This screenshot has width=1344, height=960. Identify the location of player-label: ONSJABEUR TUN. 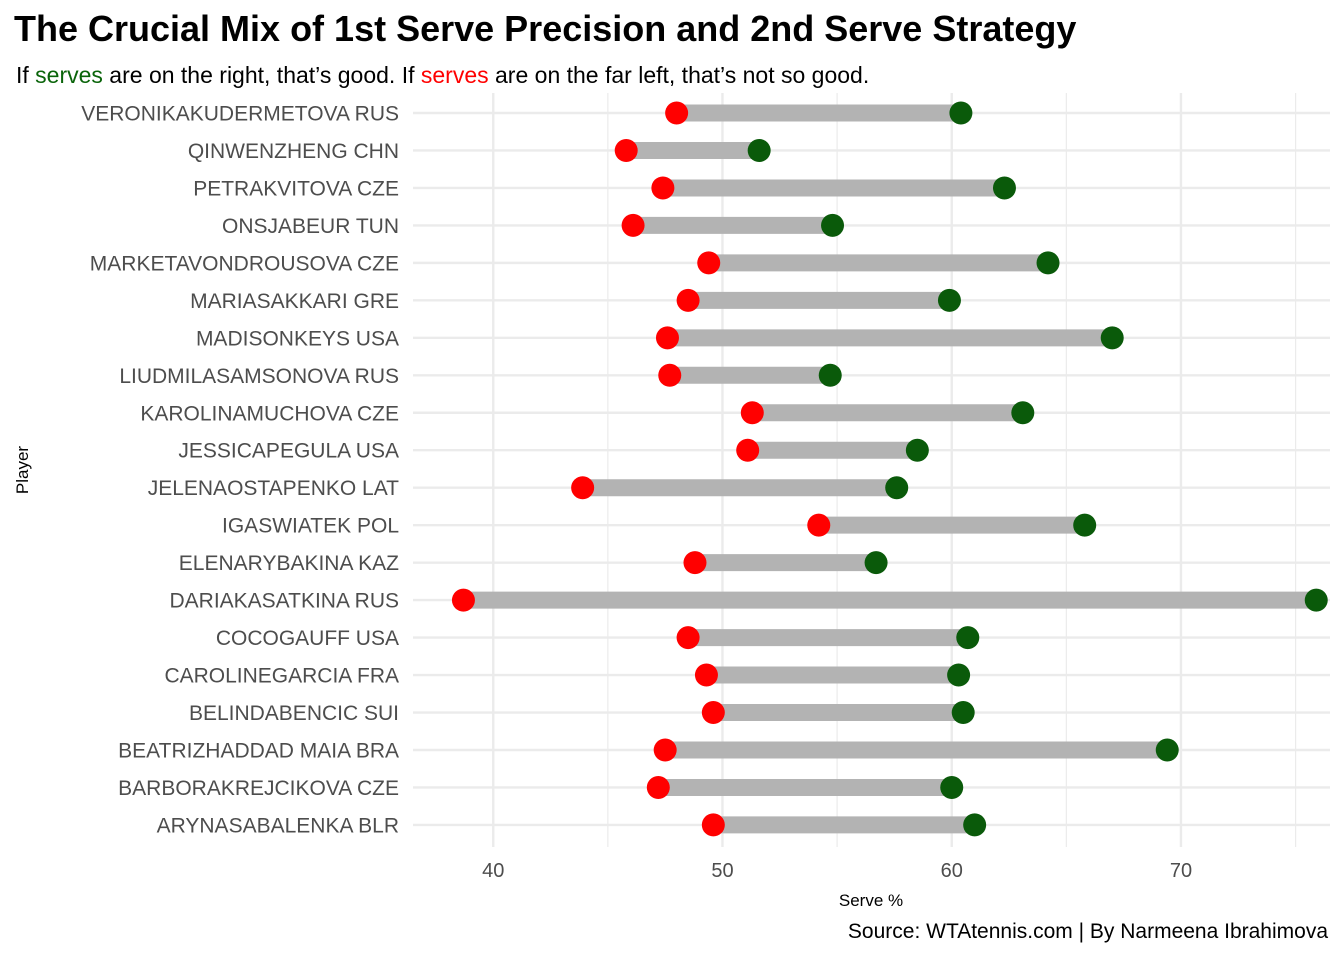
(310, 226).